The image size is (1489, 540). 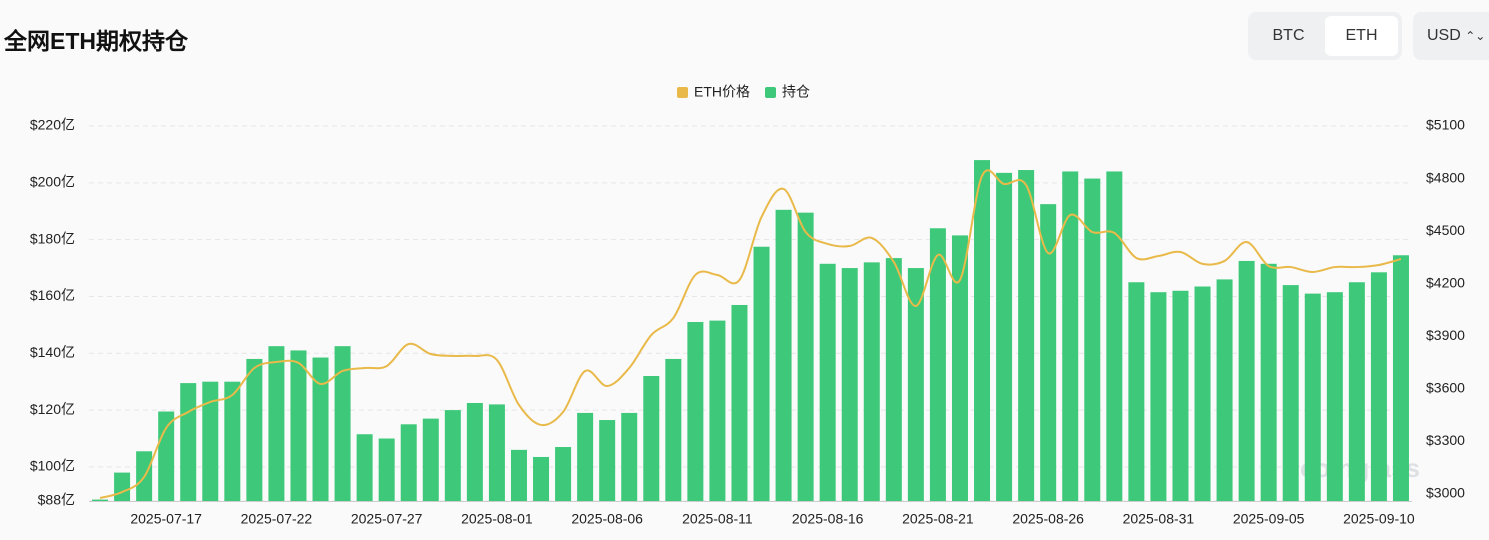 I want to click on y2-tick-label: $3600, so click(x=1445, y=388).